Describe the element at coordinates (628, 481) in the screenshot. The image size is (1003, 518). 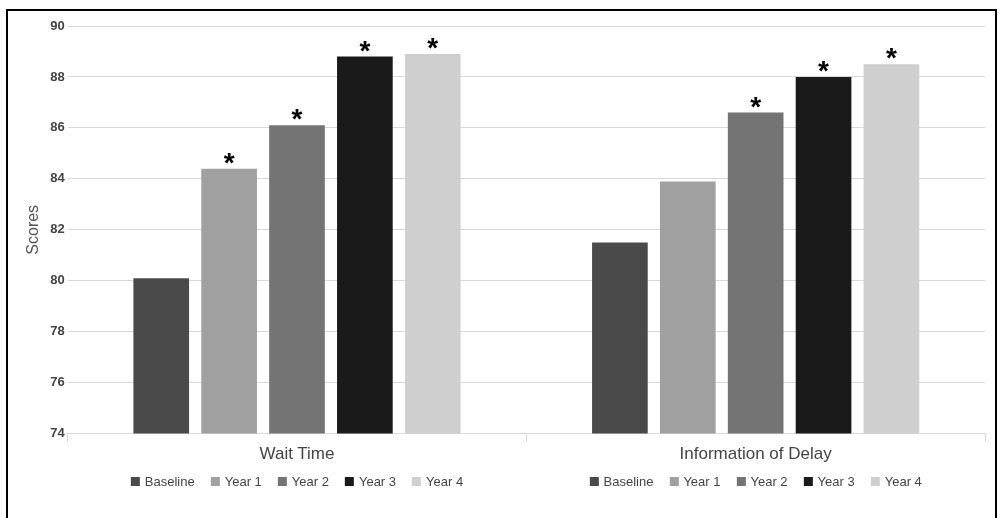
I see `text: Baseline` at that location.